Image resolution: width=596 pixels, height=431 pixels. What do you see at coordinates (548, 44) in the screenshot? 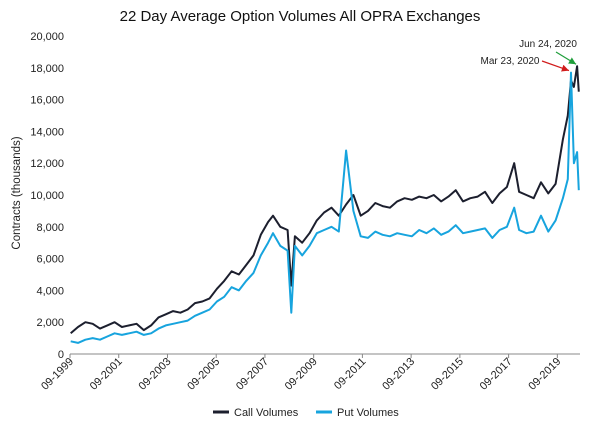
I see `annotation-jun-24-label: Jun 24, 2020` at bounding box center [548, 44].